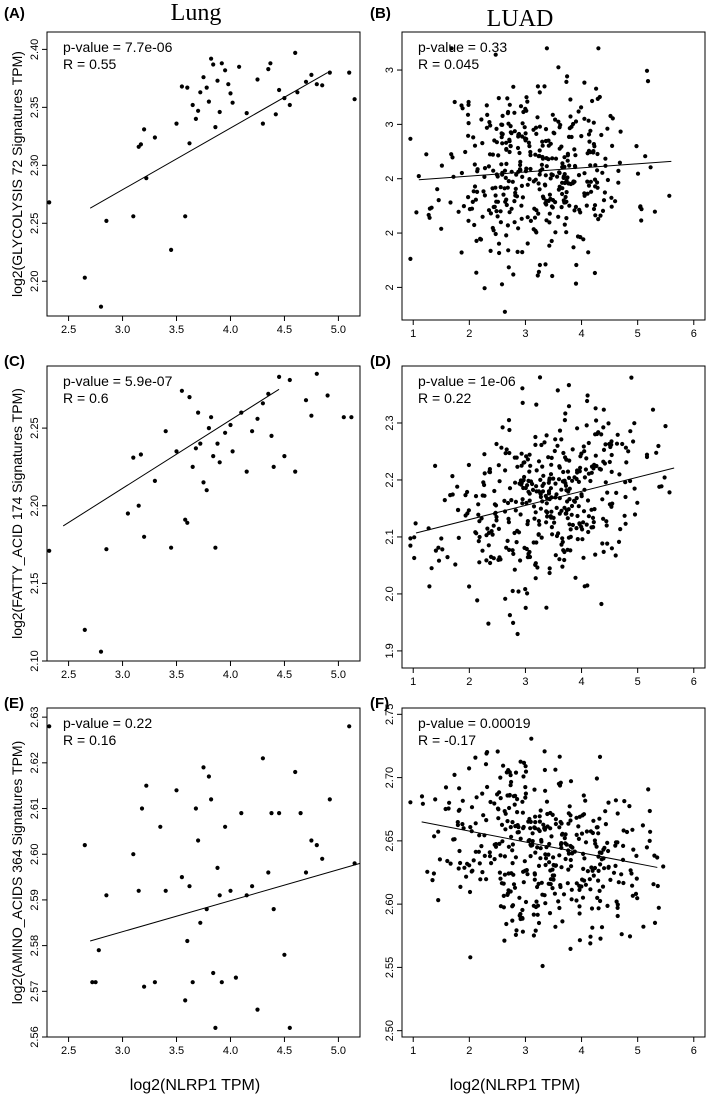 This screenshot has width=709, height=1101. What do you see at coordinates (469, 334) in the screenshot?
I see `x-tick-label: 2` at bounding box center [469, 334].